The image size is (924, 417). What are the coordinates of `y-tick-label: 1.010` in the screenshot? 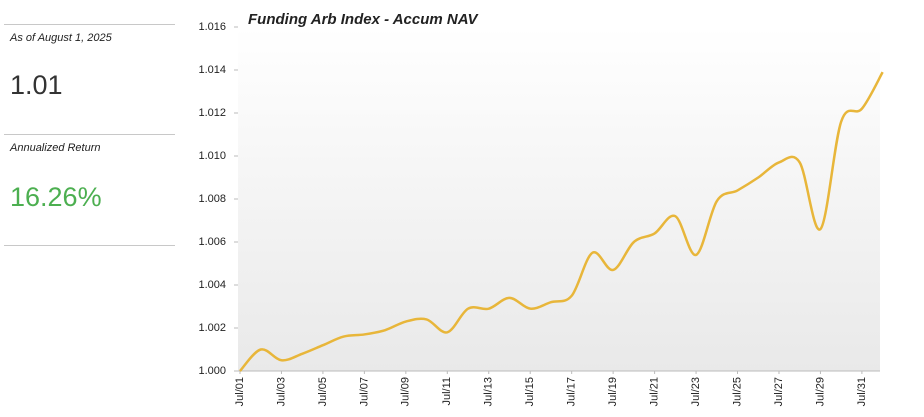 It's located at (212, 156).